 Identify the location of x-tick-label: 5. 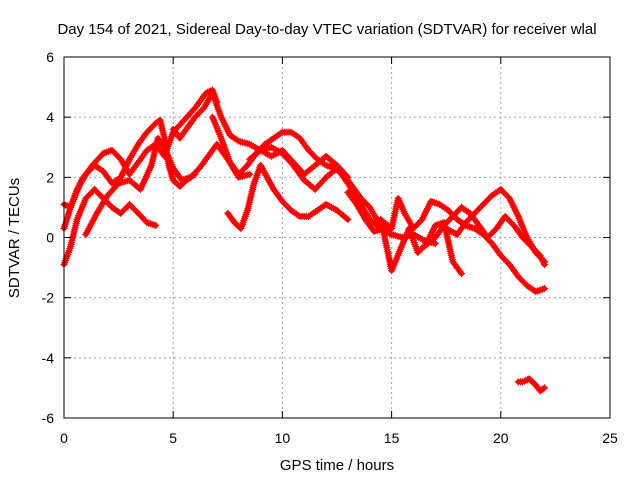
(173, 438).